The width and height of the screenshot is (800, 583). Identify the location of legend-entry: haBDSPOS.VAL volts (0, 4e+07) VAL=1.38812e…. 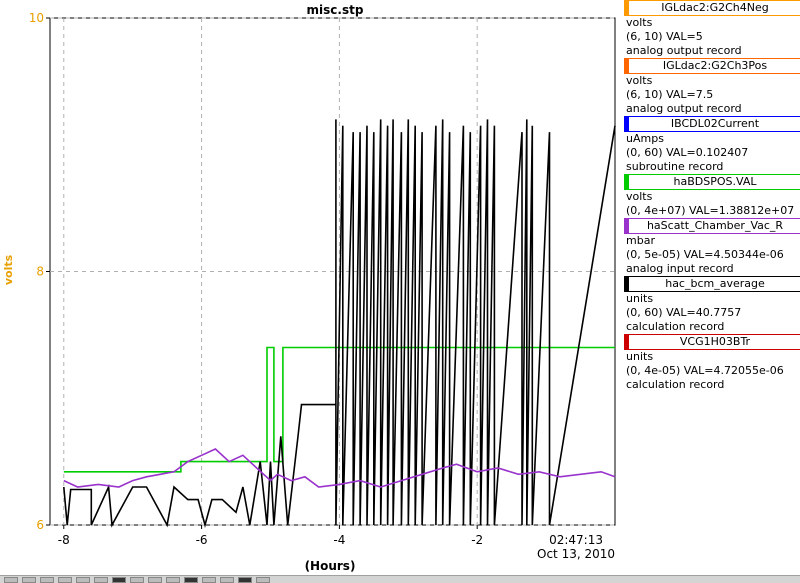
(711, 196).